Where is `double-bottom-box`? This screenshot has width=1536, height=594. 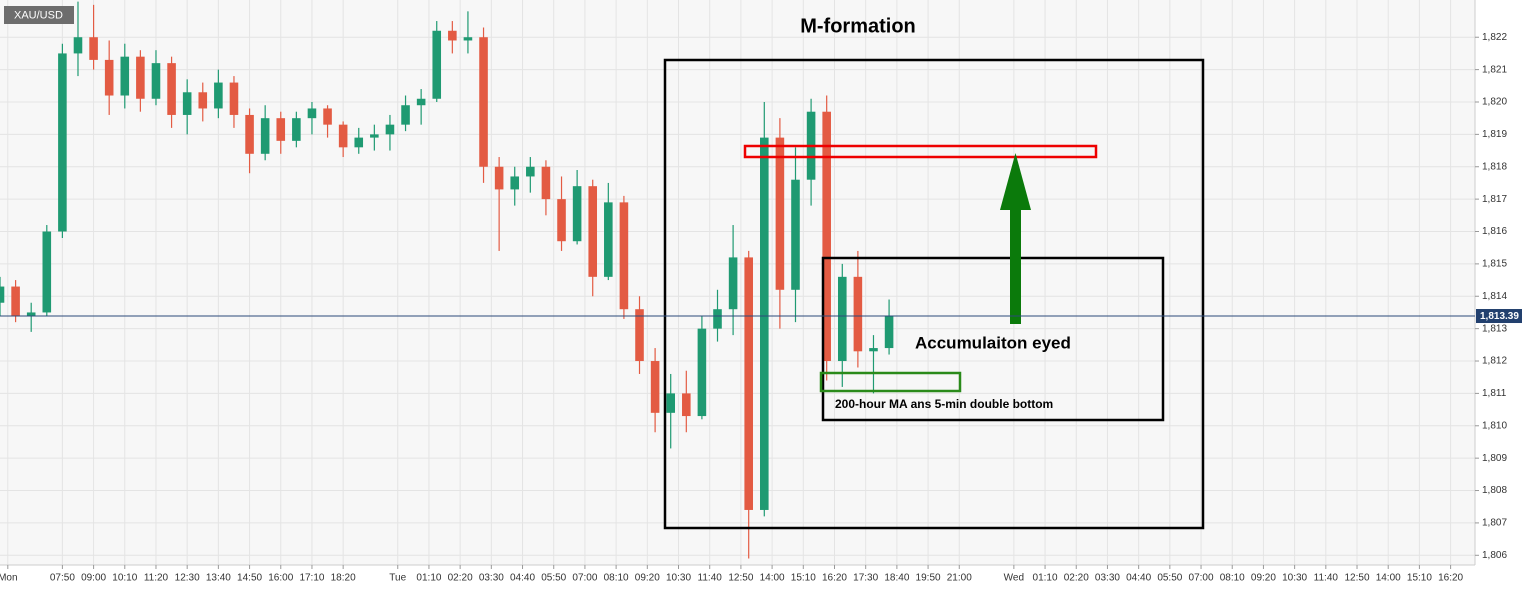 double-bottom-box is located at coordinates (890, 382).